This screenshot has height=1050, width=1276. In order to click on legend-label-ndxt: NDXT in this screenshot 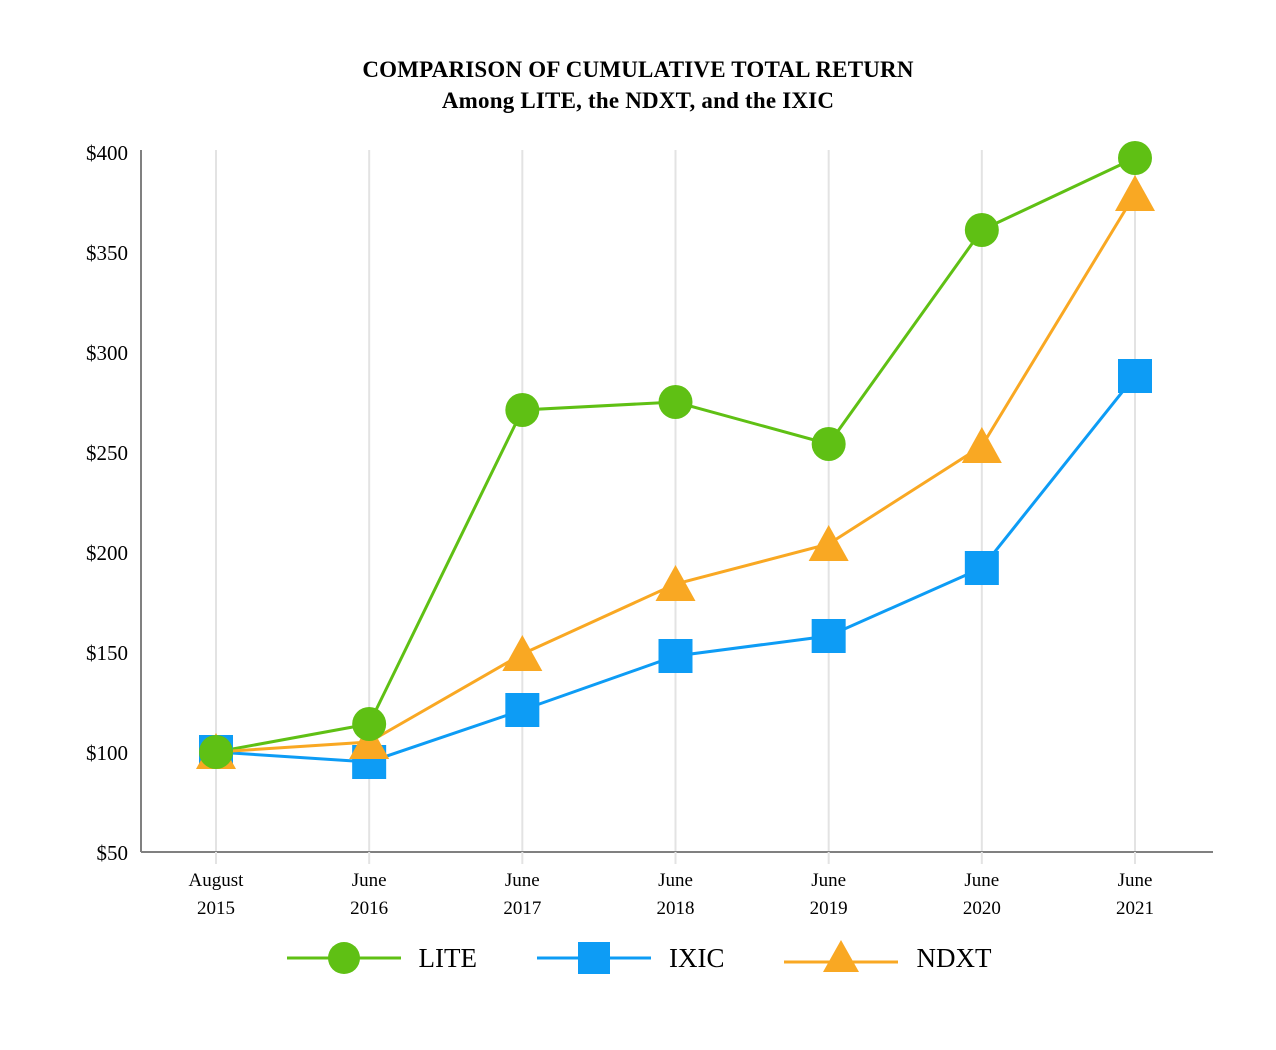, I will do `click(954, 957)`.